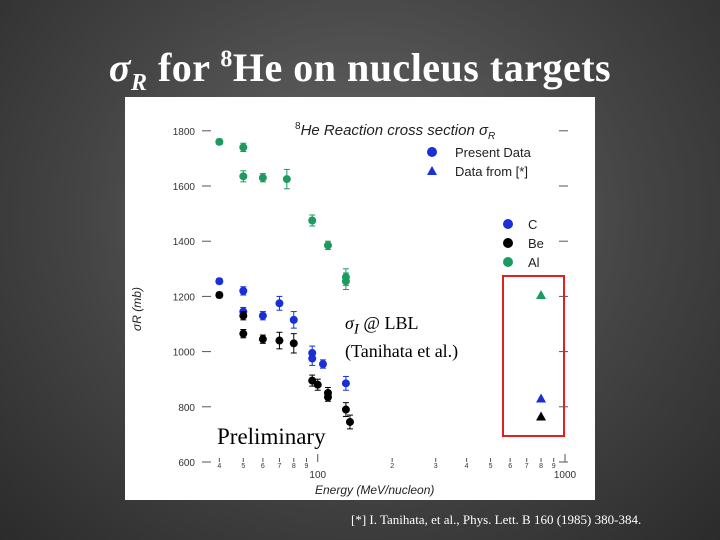  I want to click on legend-label: Present Data, so click(493, 152).